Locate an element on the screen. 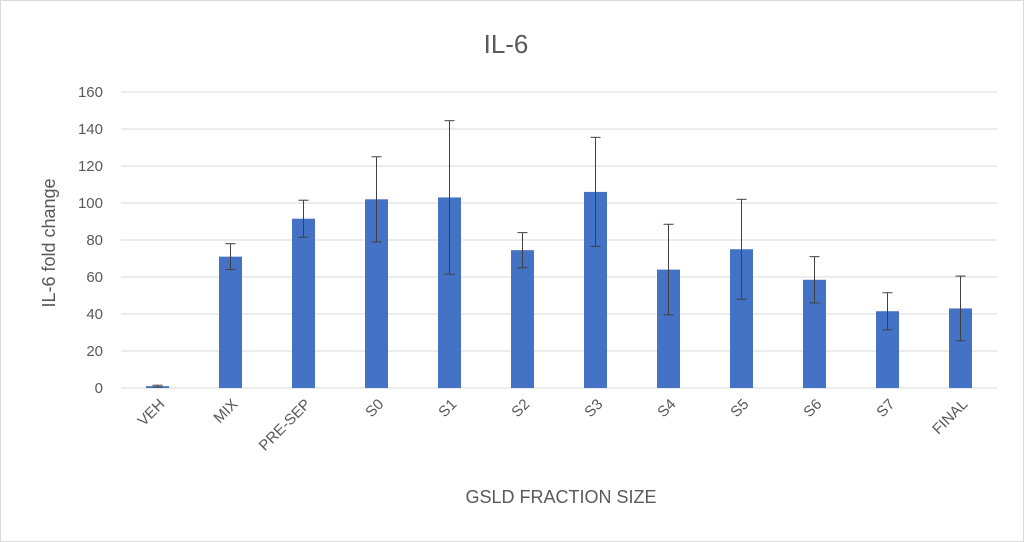  y-tick-label: 0 is located at coordinates (99, 388).